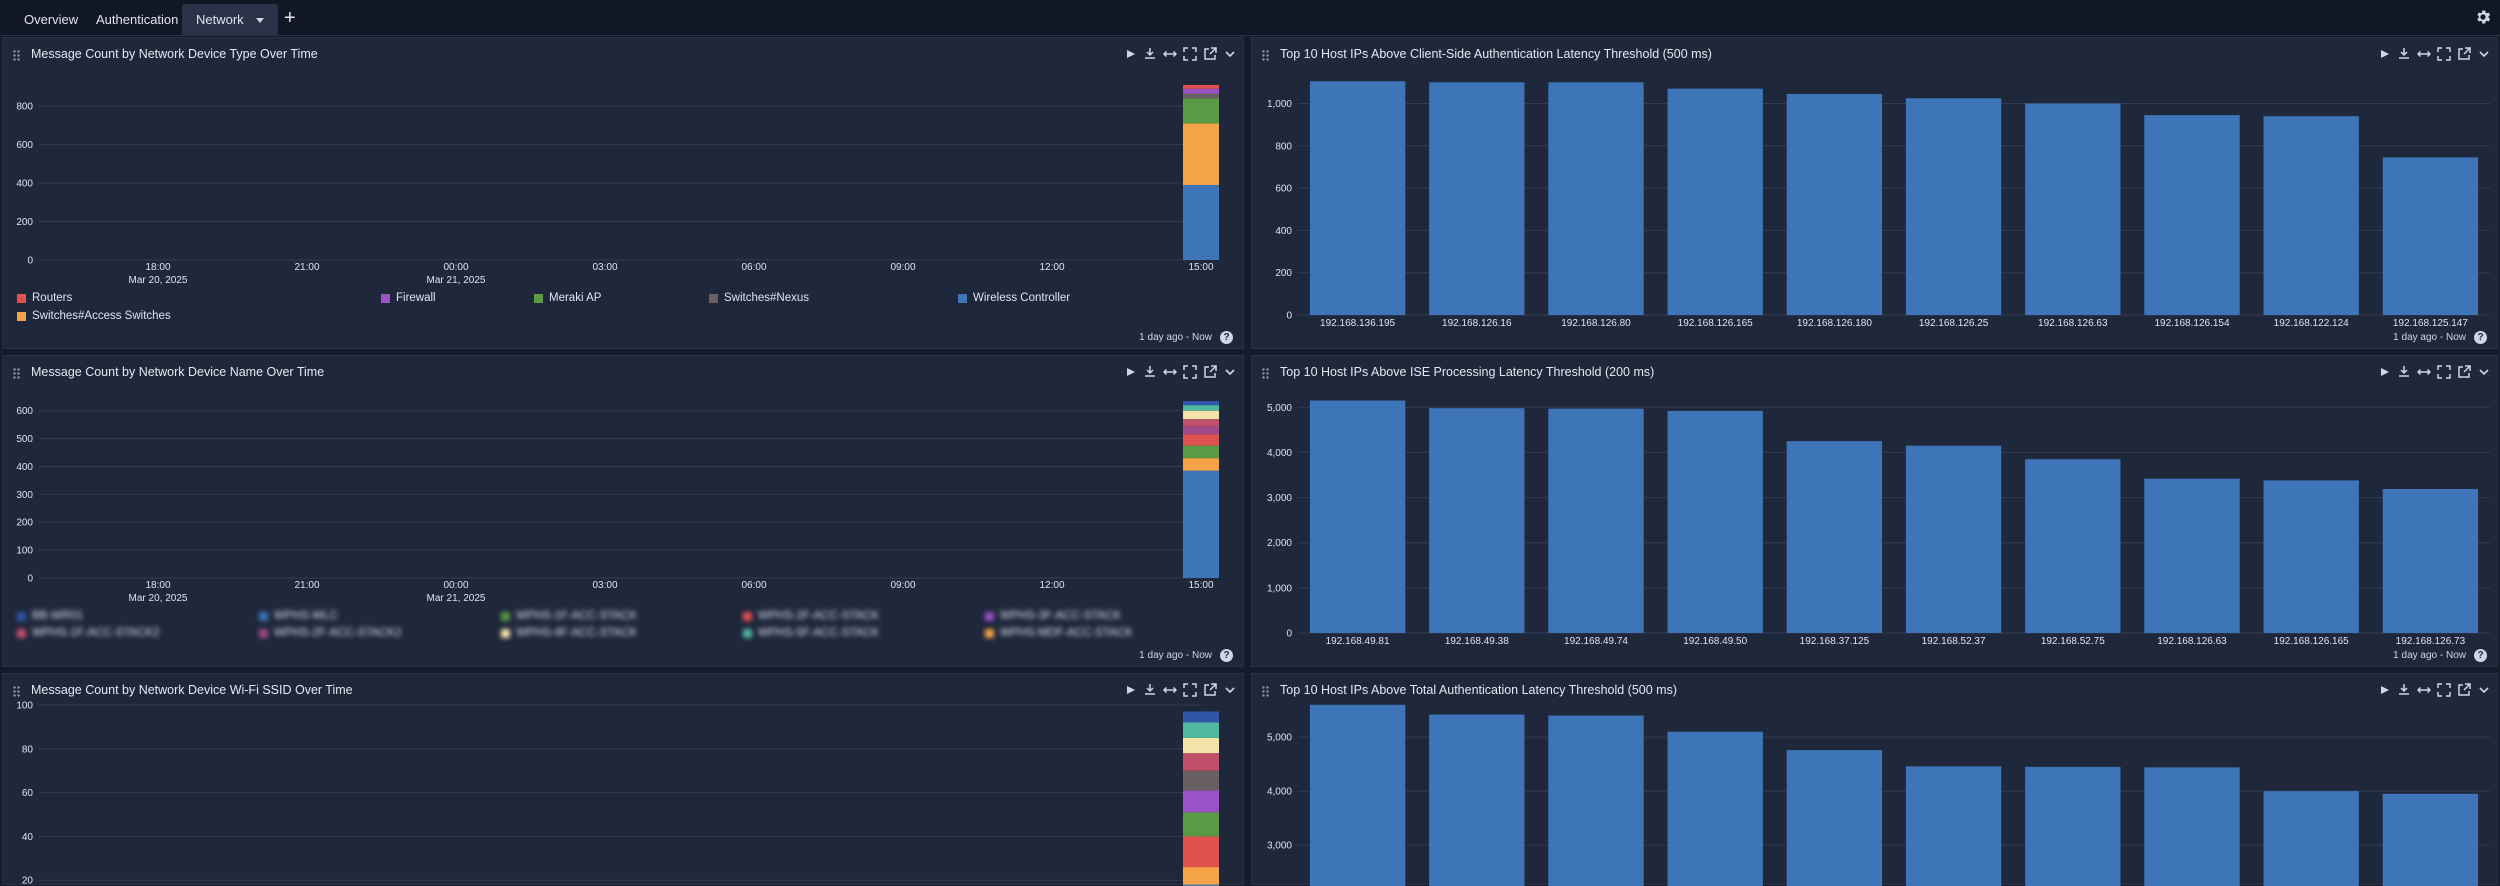 This screenshot has height=886, width=2500. What do you see at coordinates (51, 19) in the screenshot?
I see `tab-overview: Overview` at bounding box center [51, 19].